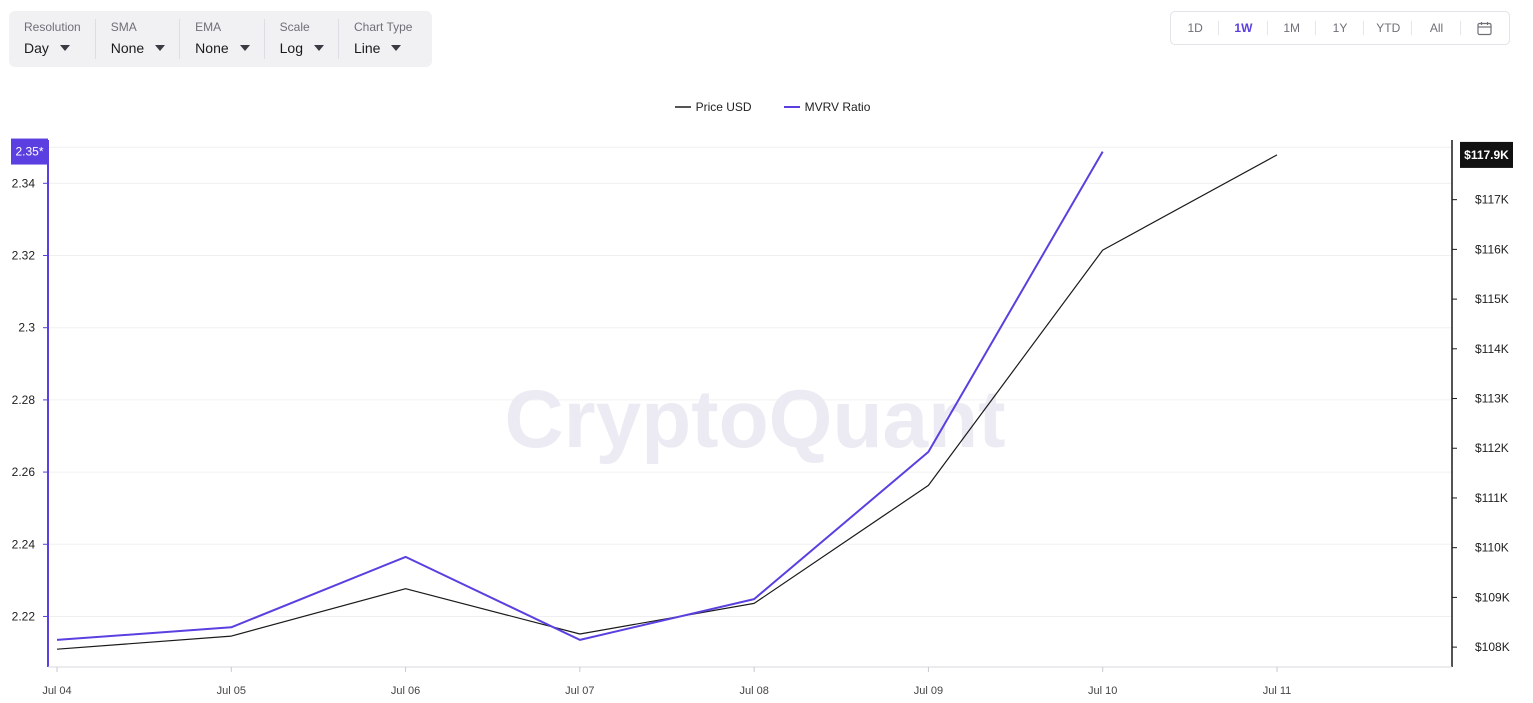 The height and width of the screenshot is (703, 1533). I want to click on x-tick-label: Jul 08, so click(753, 691).